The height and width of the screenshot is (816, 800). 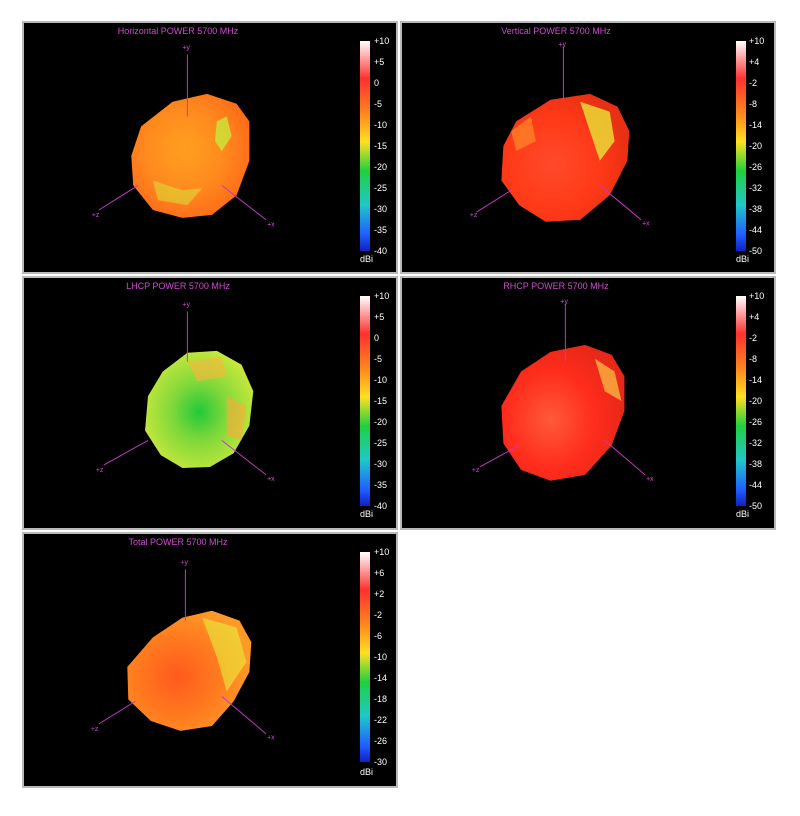 I want to click on colorbar-tick-label: +6, so click(x=379, y=573).